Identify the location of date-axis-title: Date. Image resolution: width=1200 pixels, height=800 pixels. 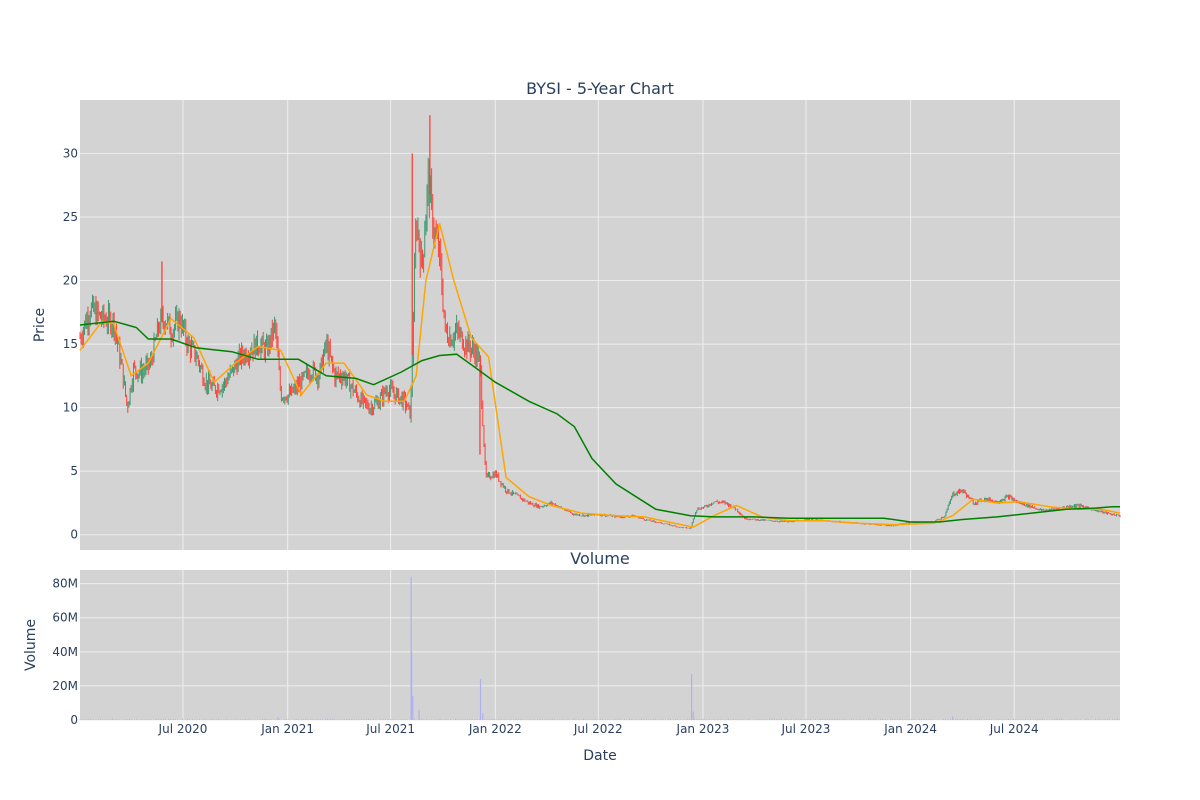
(599, 756).